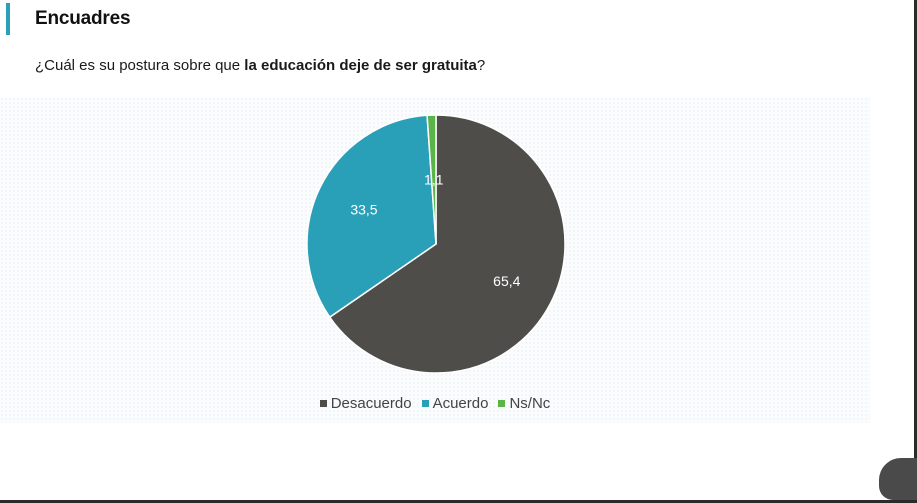 The height and width of the screenshot is (503, 917). What do you see at coordinates (530, 403) in the screenshot?
I see `legend-label: Ns/Nc` at bounding box center [530, 403].